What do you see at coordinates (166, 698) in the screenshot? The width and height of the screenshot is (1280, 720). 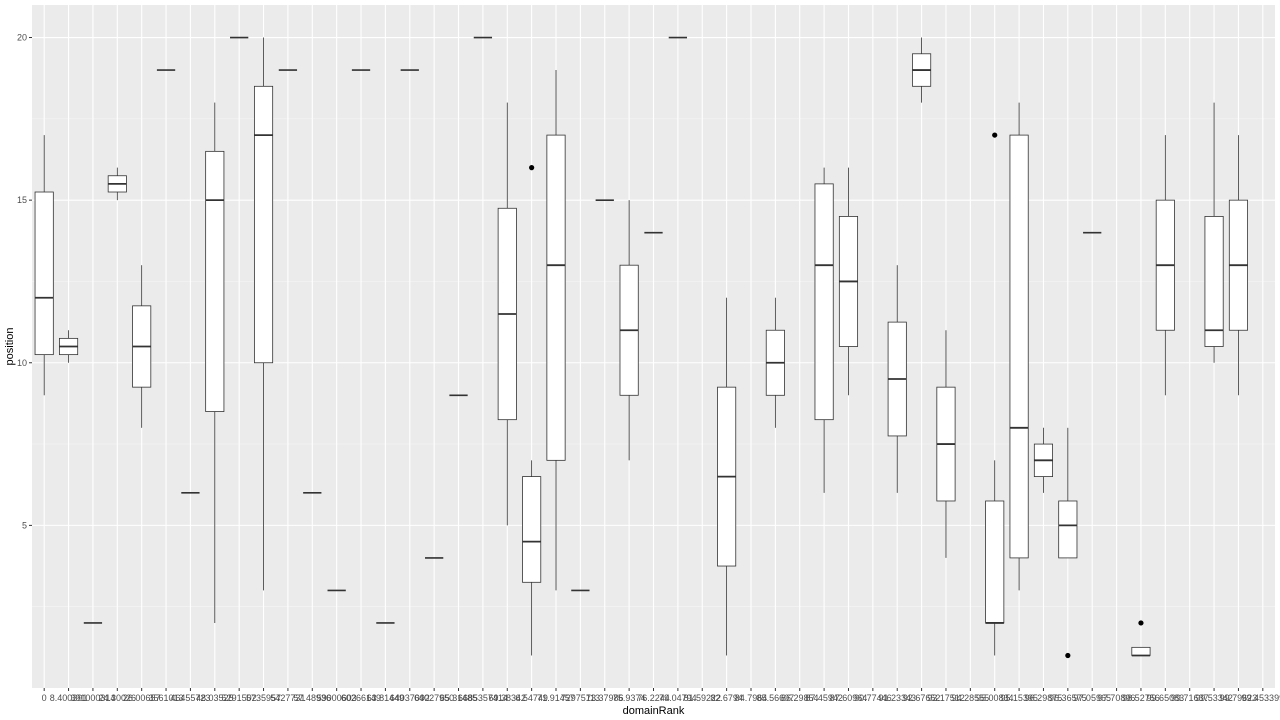 I see `x-tick-label: 3561013` at bounding box center [166, 698].